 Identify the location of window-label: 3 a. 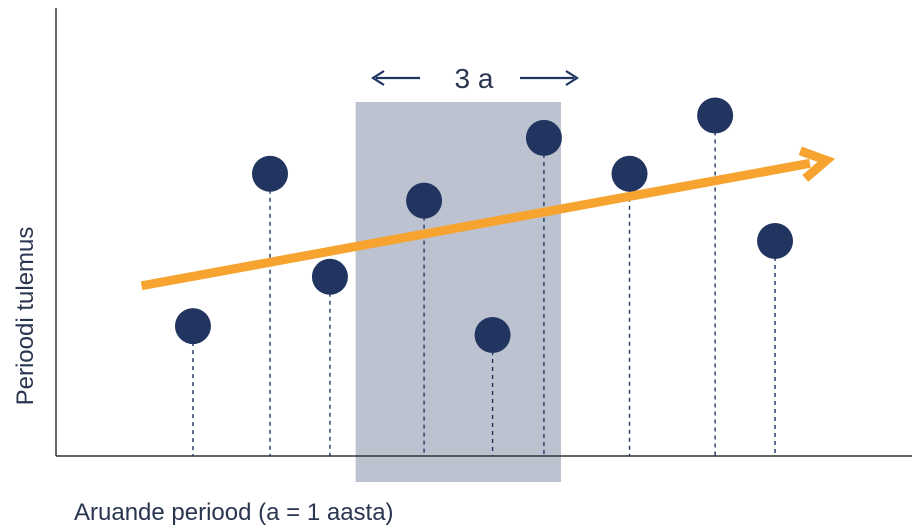
(474, 78).